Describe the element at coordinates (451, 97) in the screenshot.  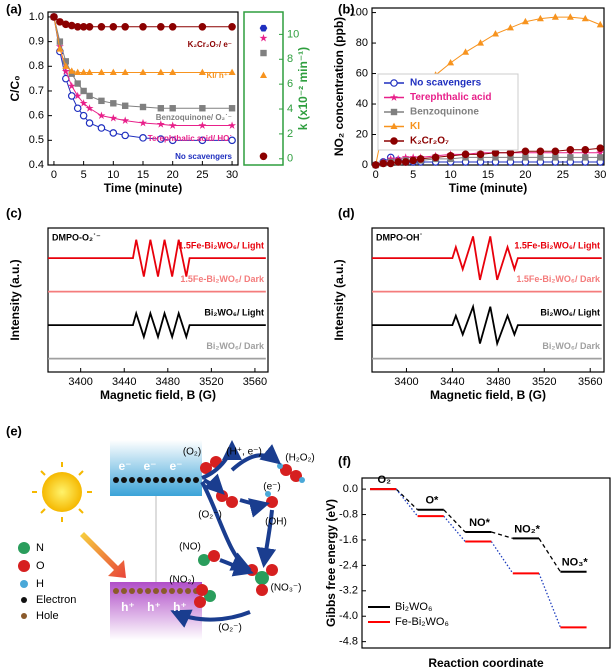
I see `legend-label: Terephthalic acid` at that location.